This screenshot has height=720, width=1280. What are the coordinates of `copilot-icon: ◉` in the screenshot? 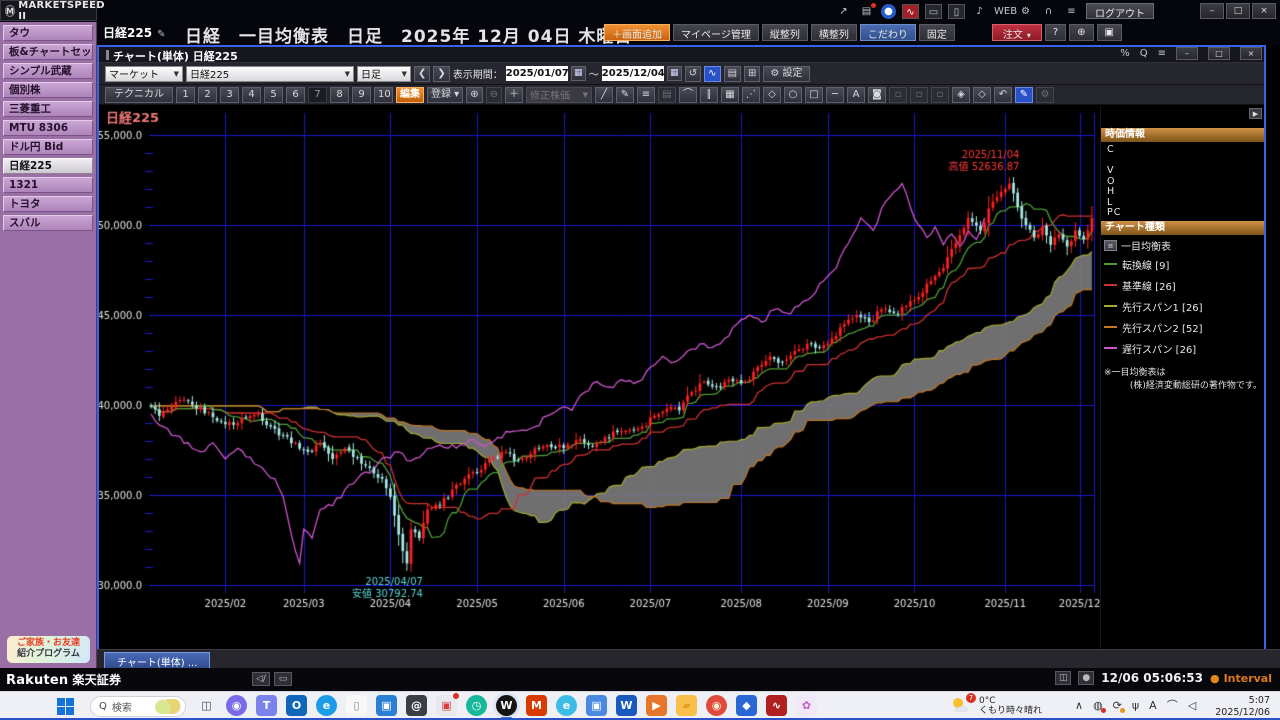 It's located at (236, 705).